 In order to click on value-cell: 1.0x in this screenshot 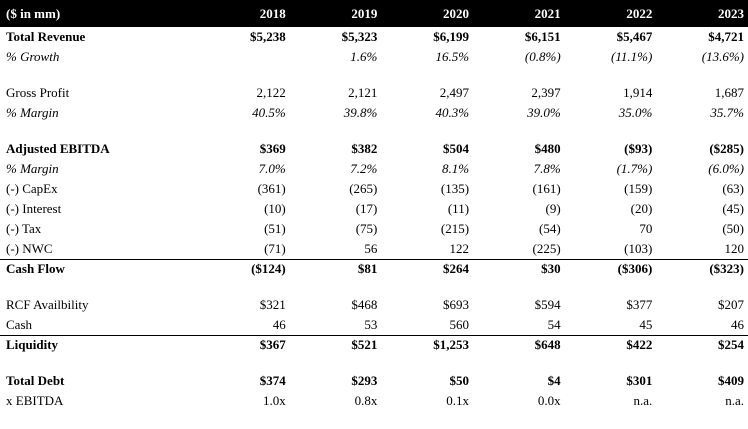, I will do `click(274, 400)`.